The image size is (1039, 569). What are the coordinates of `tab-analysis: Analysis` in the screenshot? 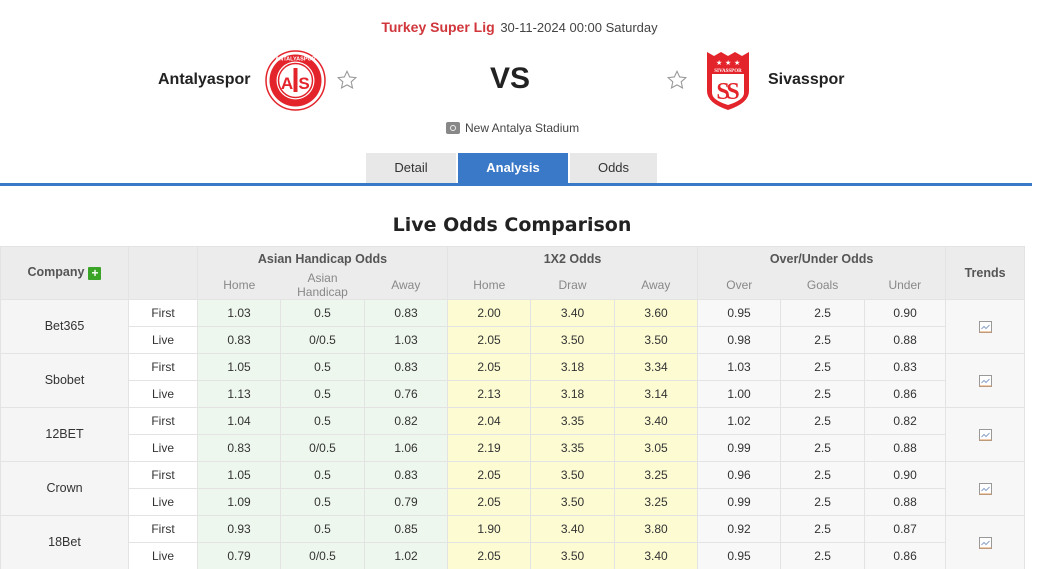 It's located at (513, 168).